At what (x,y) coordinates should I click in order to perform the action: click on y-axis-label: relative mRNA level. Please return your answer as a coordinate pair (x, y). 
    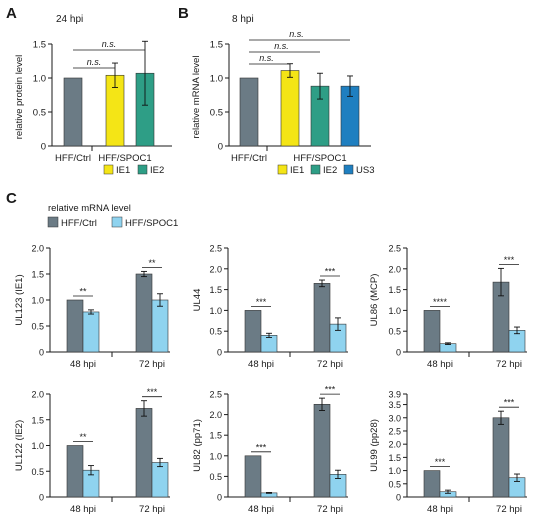
    Looking at the image, I should click on (196, 97).